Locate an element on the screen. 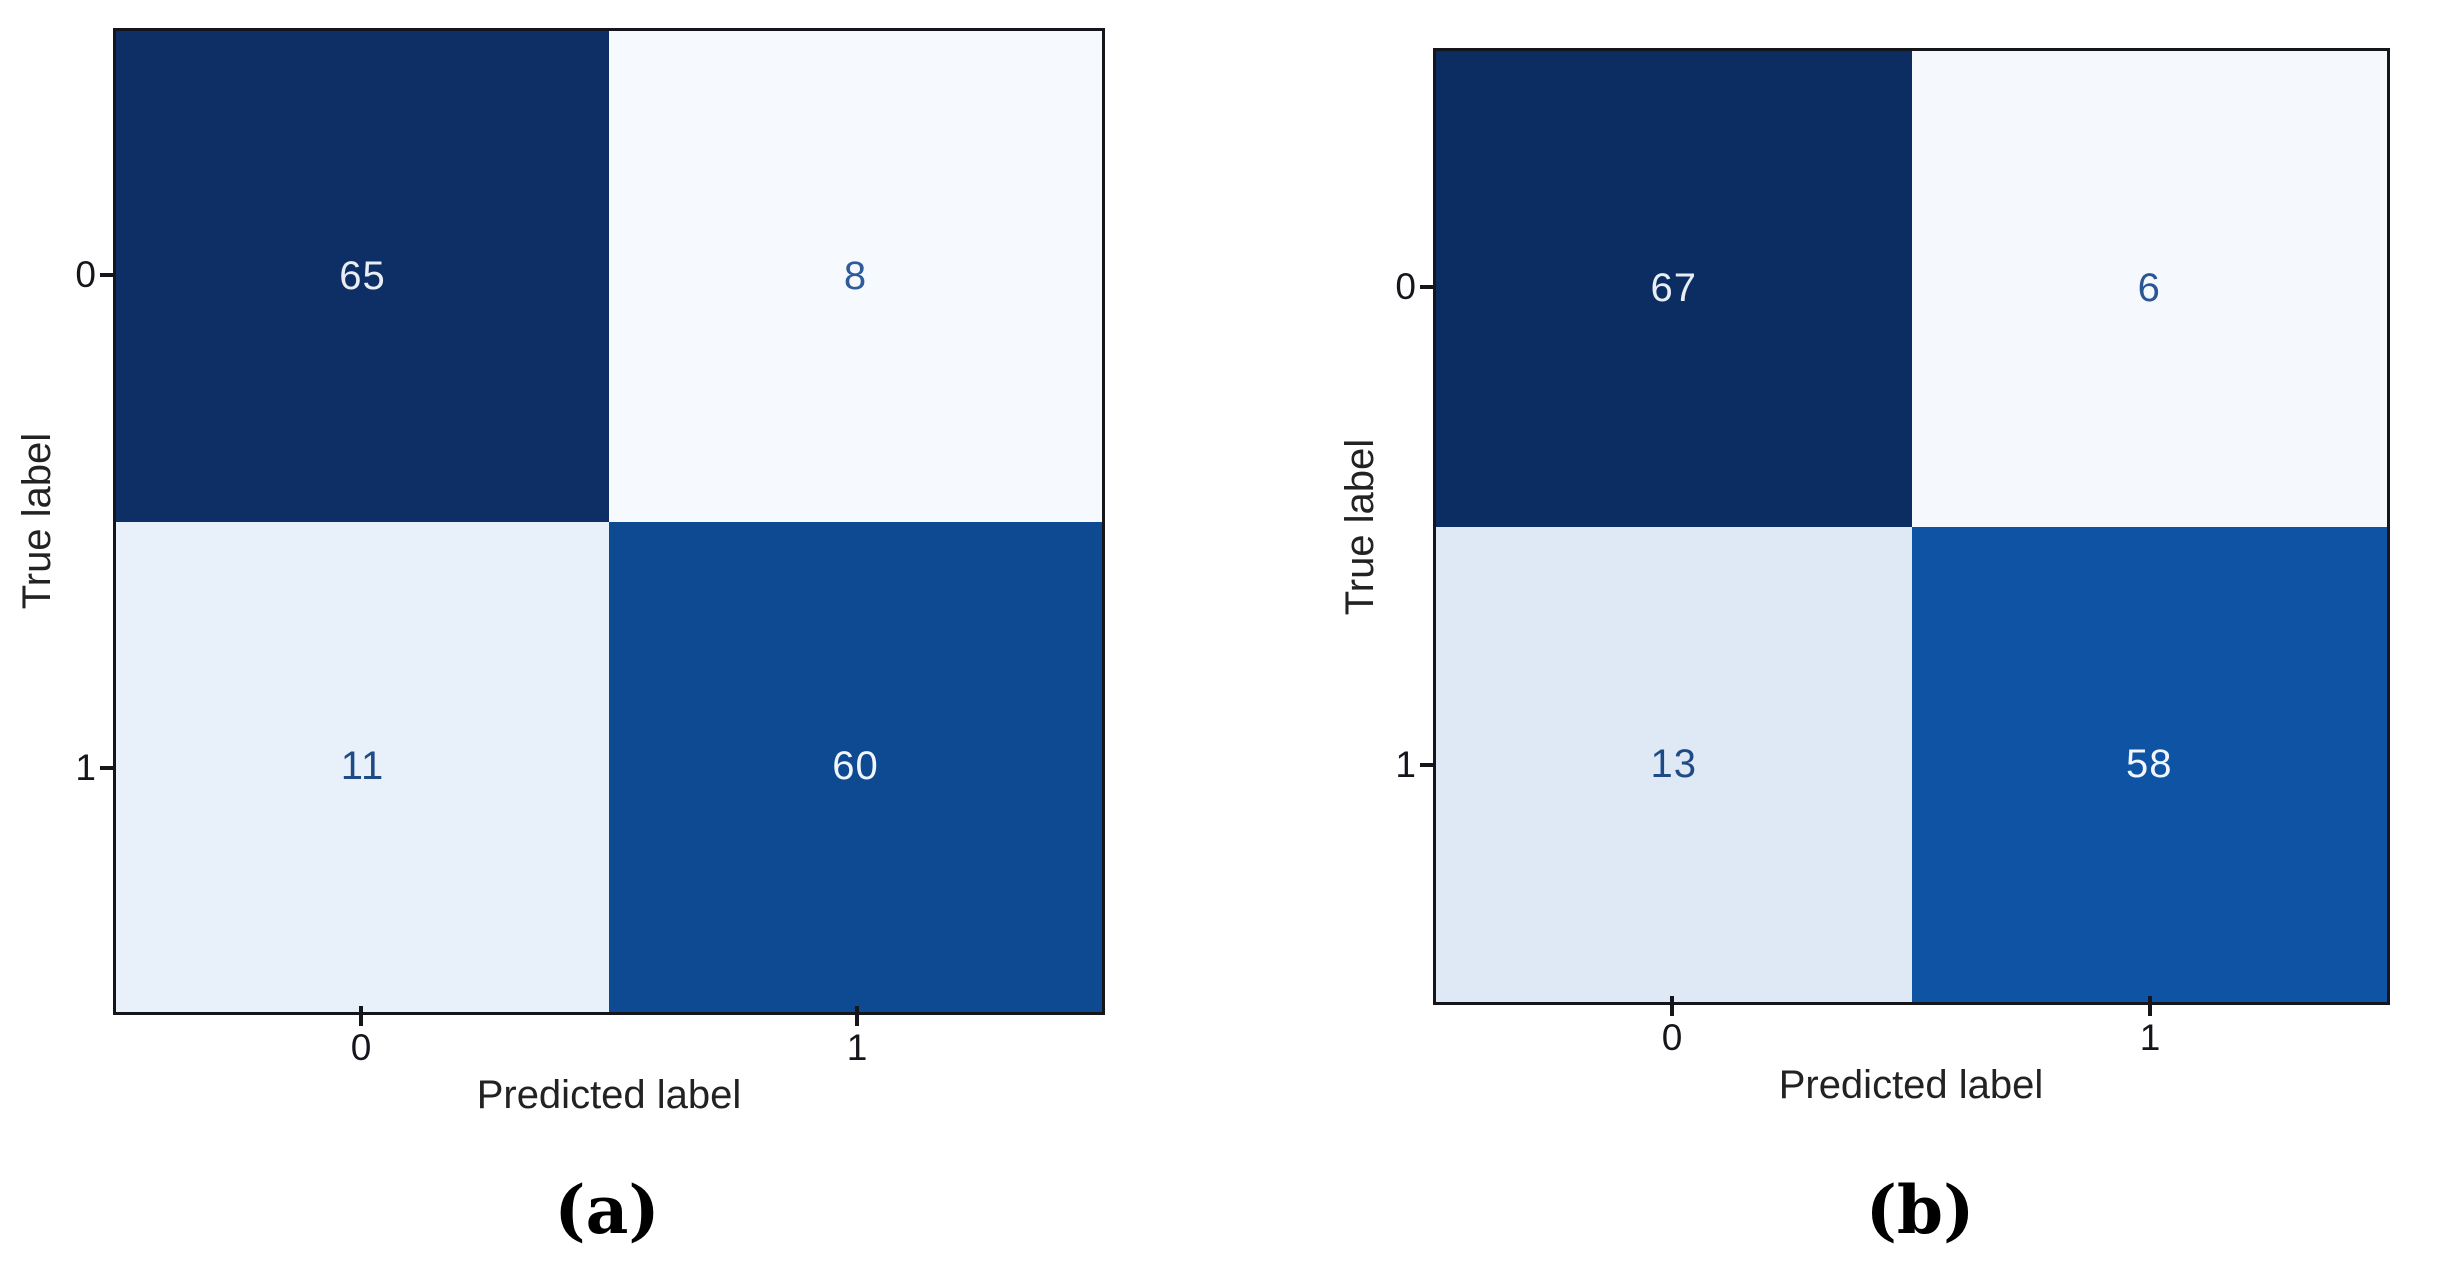 This screenshot has width=2440, height=1266. heatmap-b-cell-true0-pred1: 6 is located at coordinates (2149, 289).